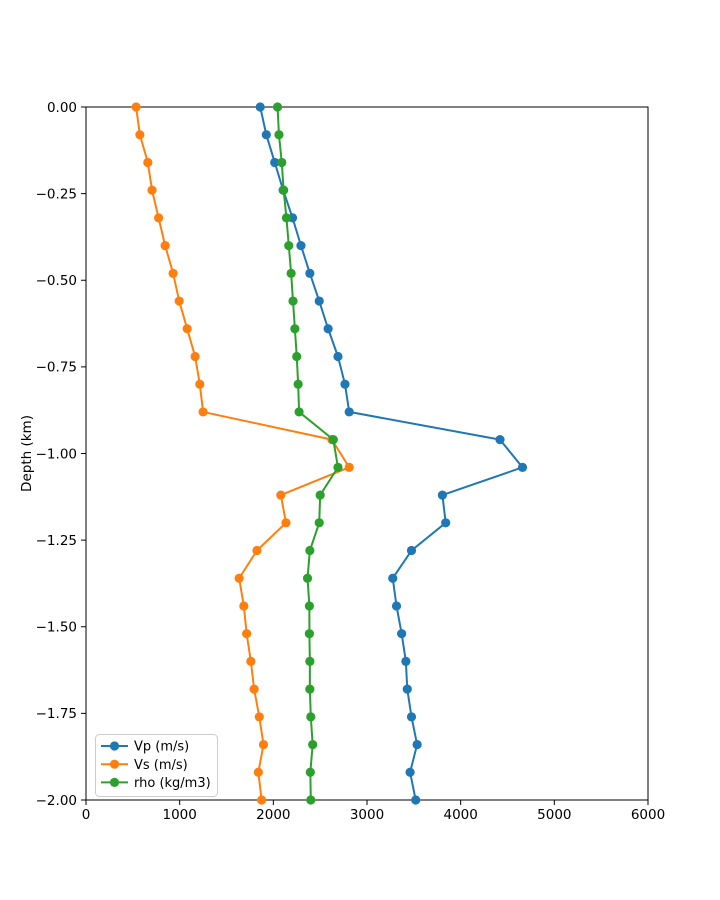  Describe the element at coordinates (86, 815) in the screenshot. I see `x-tick-label: 0` at that location.